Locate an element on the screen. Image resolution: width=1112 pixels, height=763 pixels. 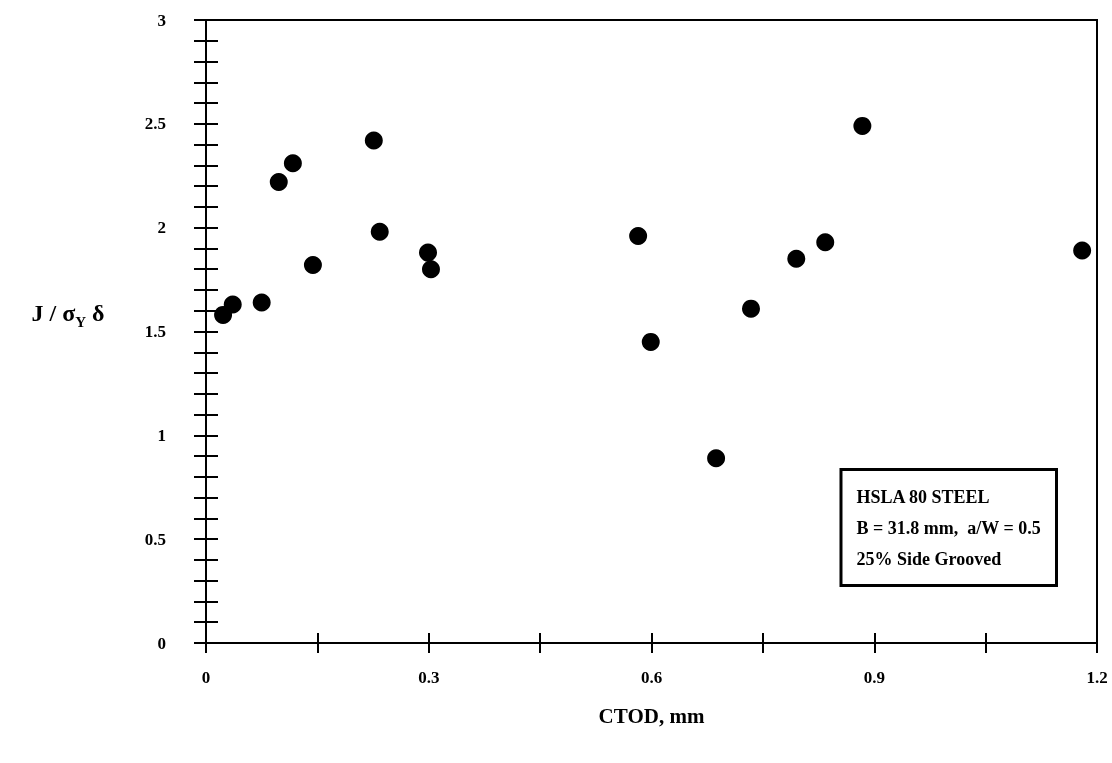
x-tick-label: 0 is located at coordinates (206, 677).